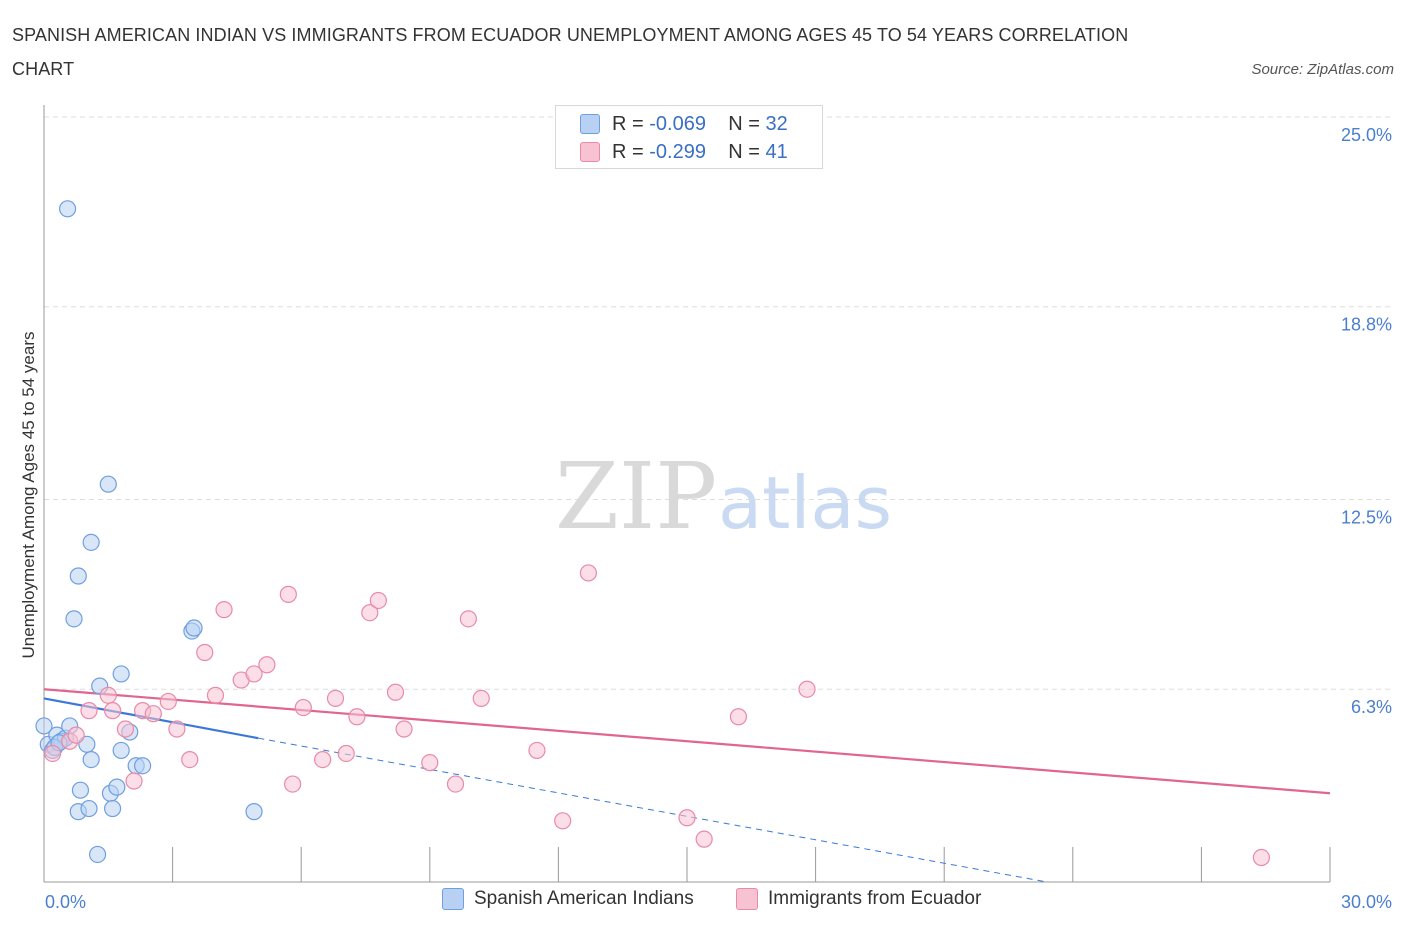  What do you see at coordinates (584, 898) in the screenshot?
I see `legend-label: Spanish American Indians` at bounding box center [584, 898].